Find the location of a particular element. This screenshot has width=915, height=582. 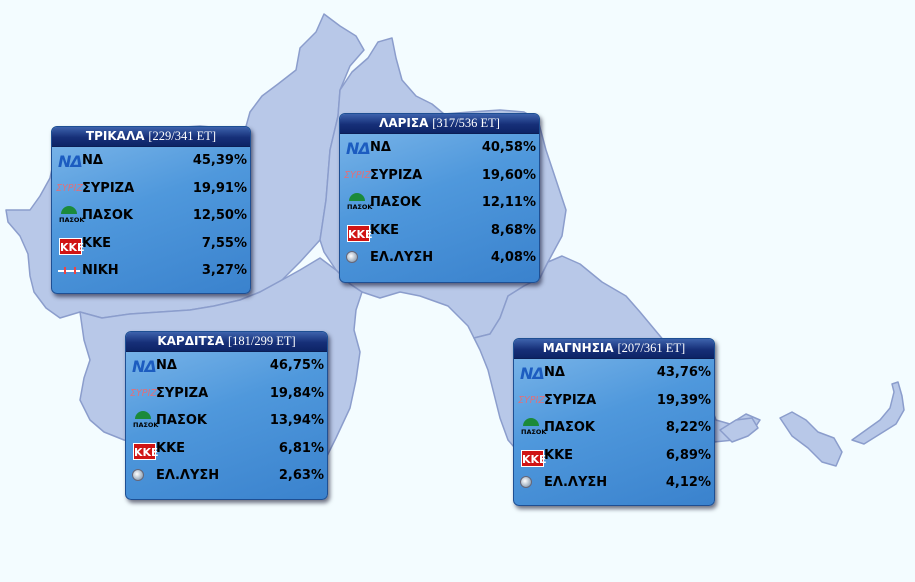

party-percentage: 8,22% is located at coordinates (688, 427).